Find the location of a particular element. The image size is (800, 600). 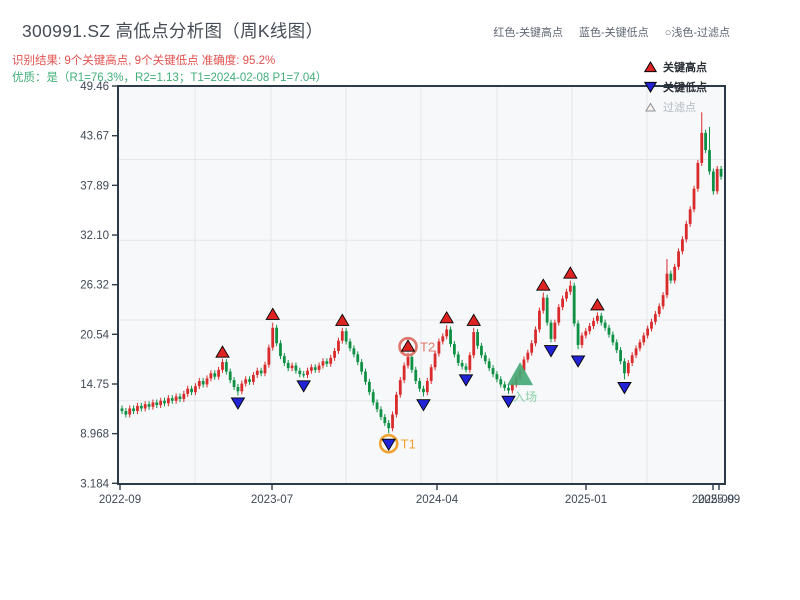

legend-label: 关键高点 is located at coordinates (685, 67).